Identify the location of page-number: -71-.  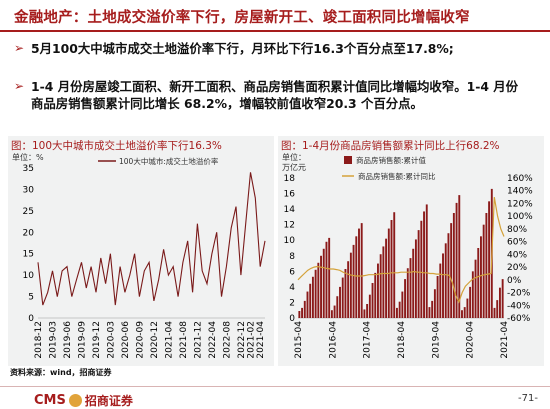
(528, 398).